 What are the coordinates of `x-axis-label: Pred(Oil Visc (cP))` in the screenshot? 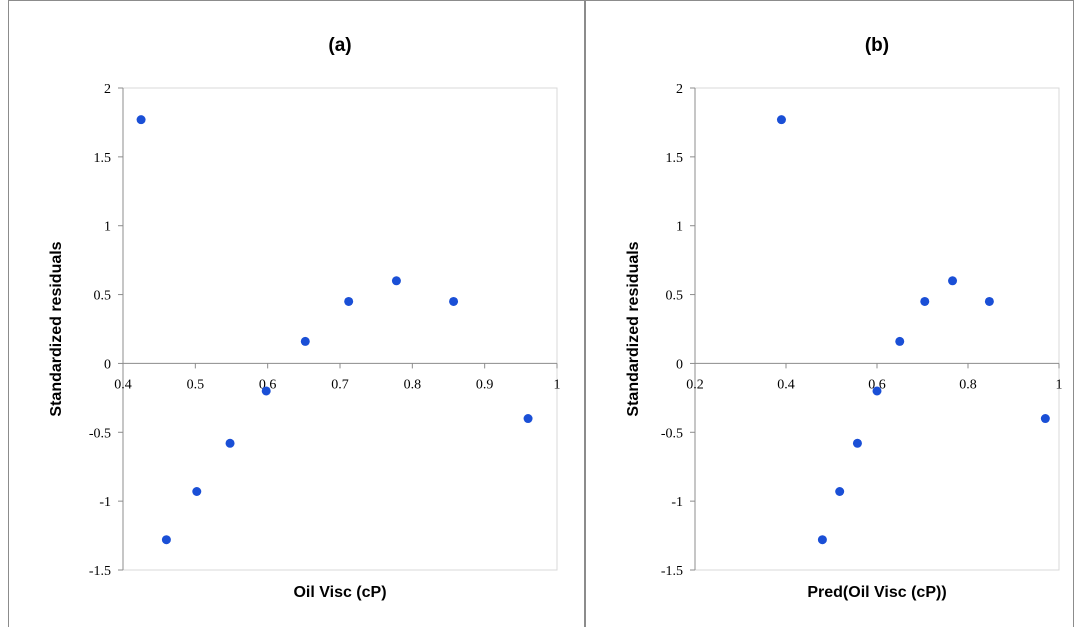 It's located at (876, 592).